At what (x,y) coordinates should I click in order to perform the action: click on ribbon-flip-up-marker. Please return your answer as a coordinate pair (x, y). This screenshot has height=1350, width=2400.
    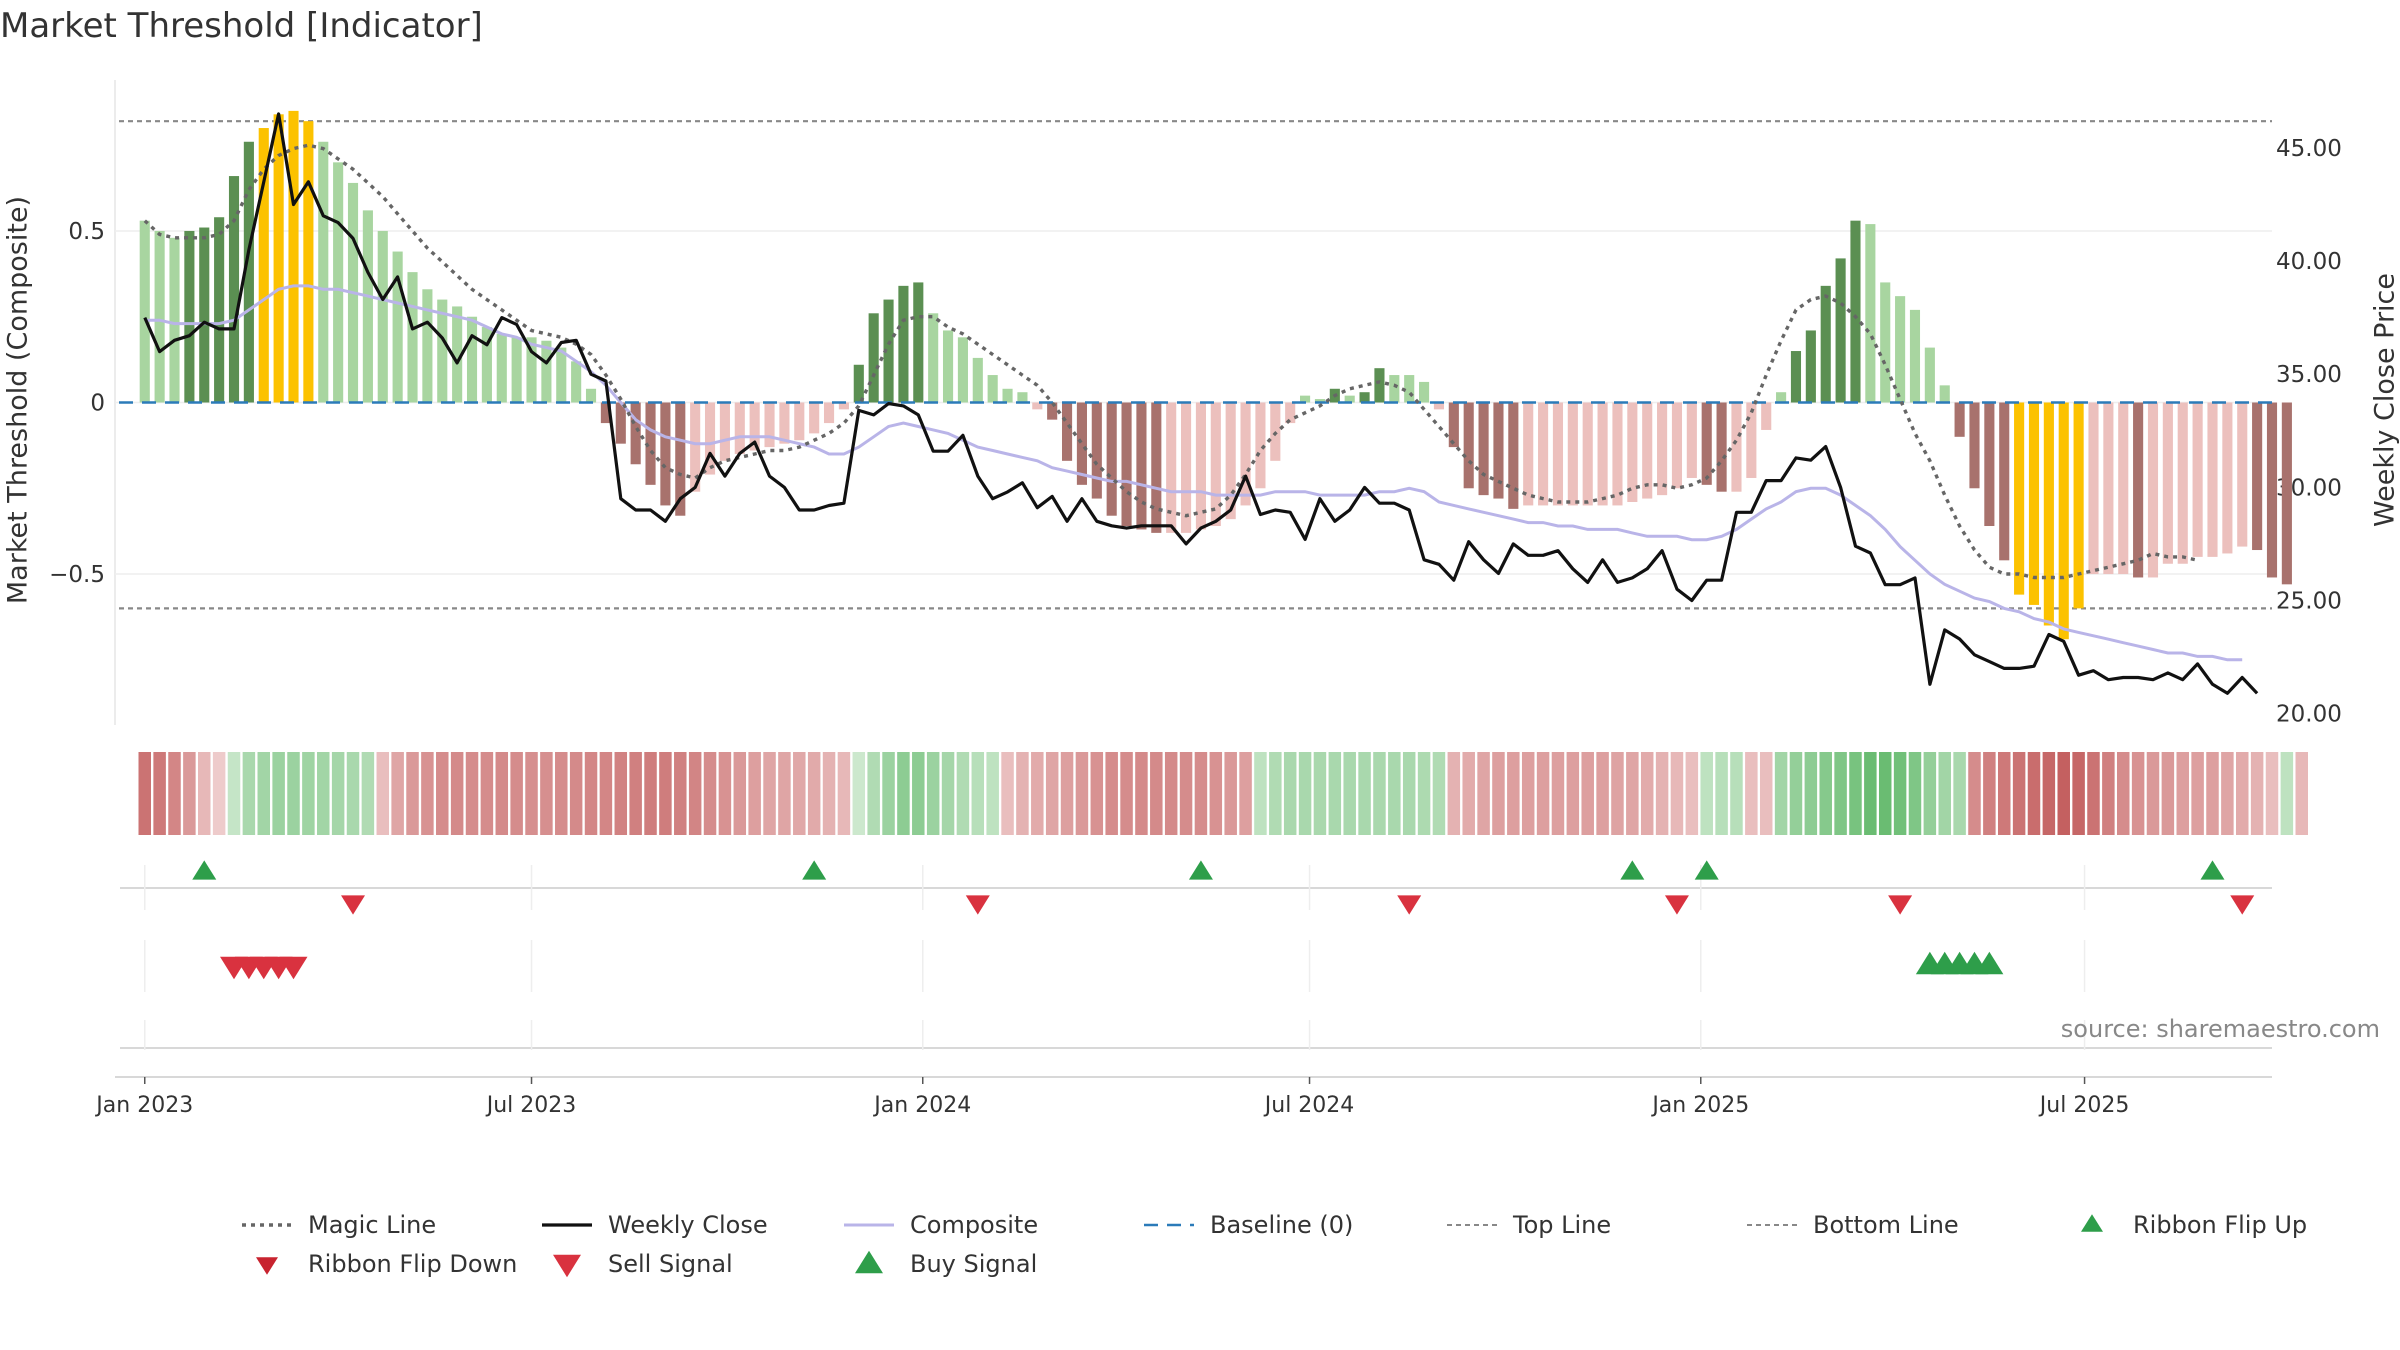
    Looking at the image, I should click on (2212, 870).